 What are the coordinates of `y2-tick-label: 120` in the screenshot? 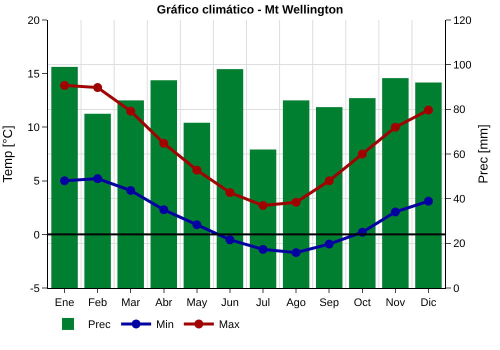 It's located at (462, 20).